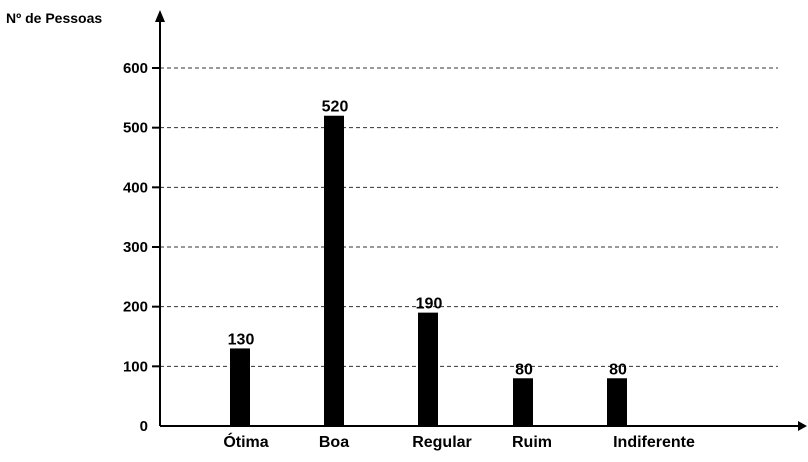 The width and height of the screenshot is (808, 462). What do you see at coordinates (245, 441) in the screenshot?
I see `x-tick-label-otima: Ótima` at bounding box center [245, 441].